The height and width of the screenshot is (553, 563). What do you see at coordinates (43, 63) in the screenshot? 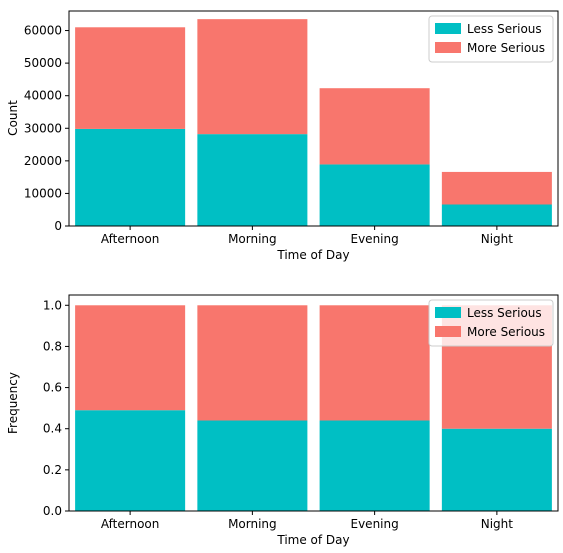
I see `y-tick-label: 50000` at bounding box center [43, 63].